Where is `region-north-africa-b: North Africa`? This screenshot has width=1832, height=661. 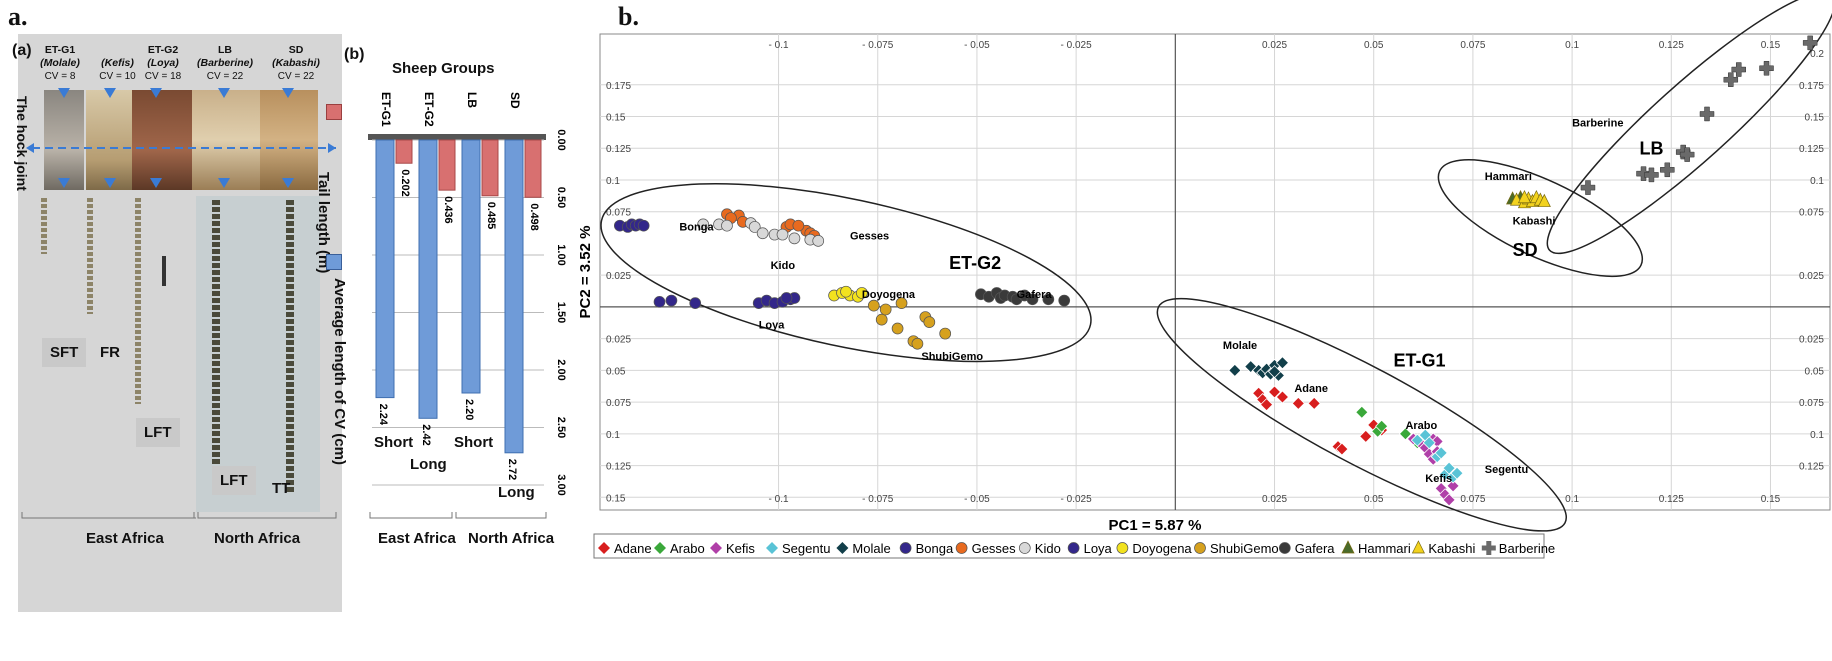
region-north-africa-b: North Africa is located at coordinates (511, 538).